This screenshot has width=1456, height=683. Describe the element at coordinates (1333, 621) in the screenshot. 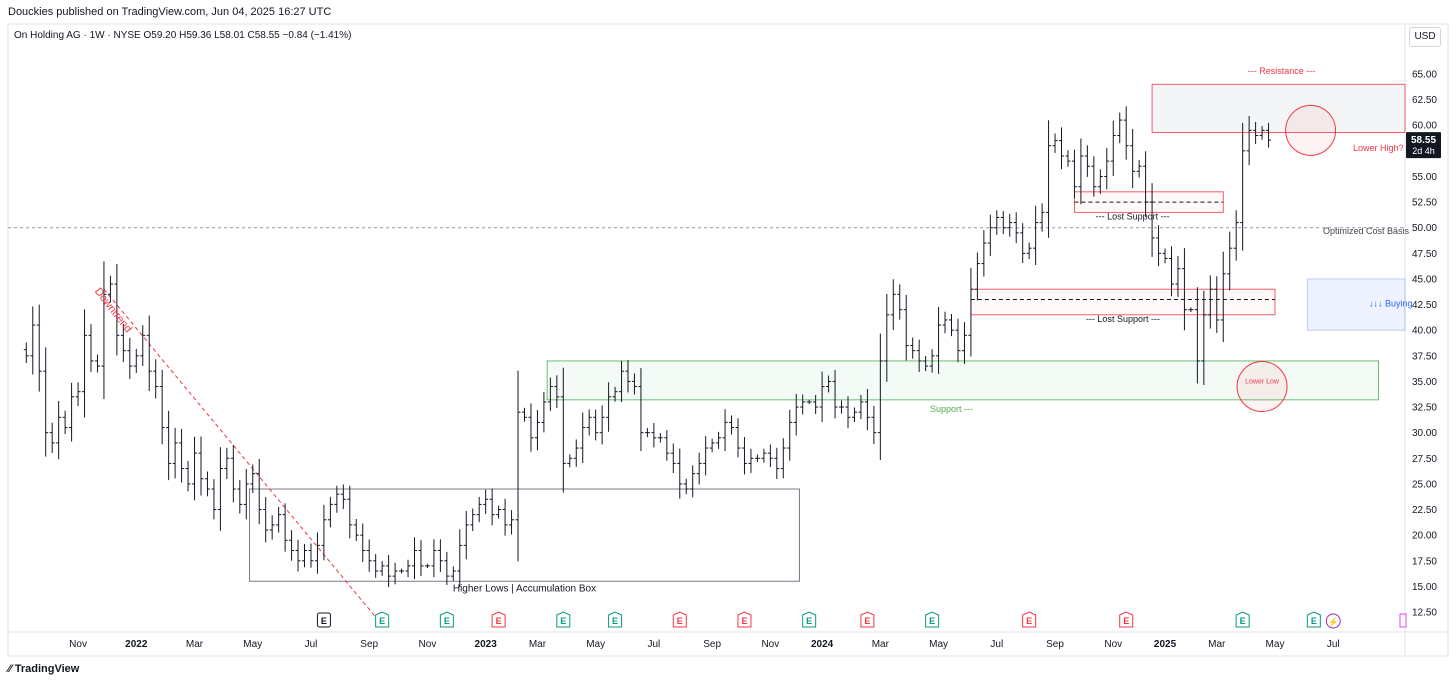

I see `event-icon` at that location.